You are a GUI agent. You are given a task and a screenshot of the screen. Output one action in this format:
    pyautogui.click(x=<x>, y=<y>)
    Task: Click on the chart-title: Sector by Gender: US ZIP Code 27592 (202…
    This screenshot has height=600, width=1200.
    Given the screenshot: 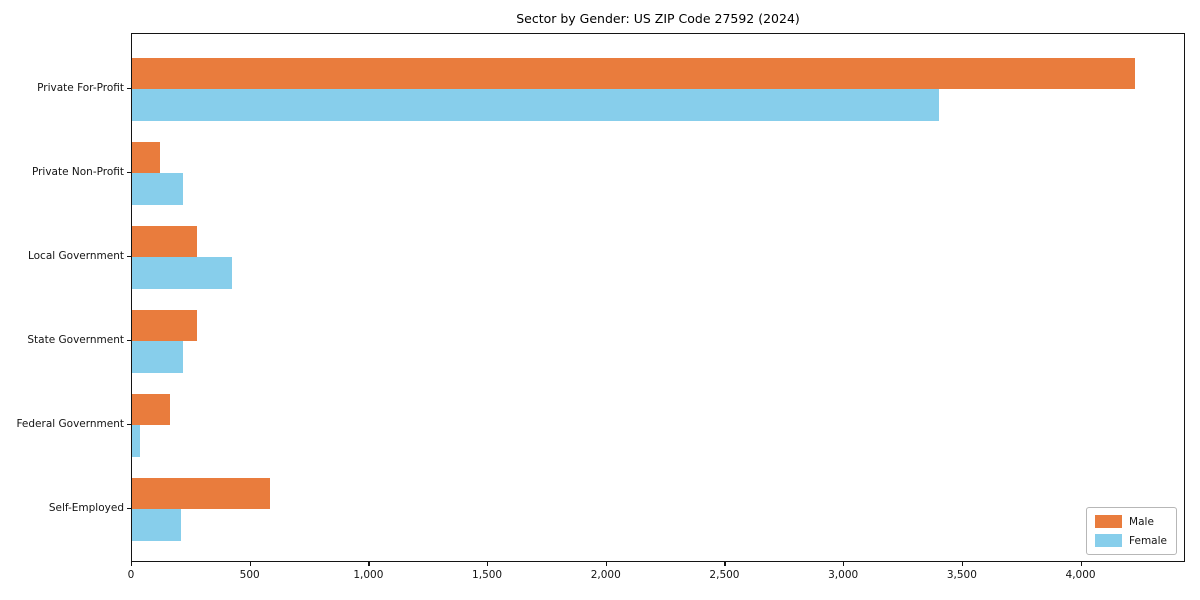 What is the action you would take?
    pyautogui.click(x=658, y=18)
    